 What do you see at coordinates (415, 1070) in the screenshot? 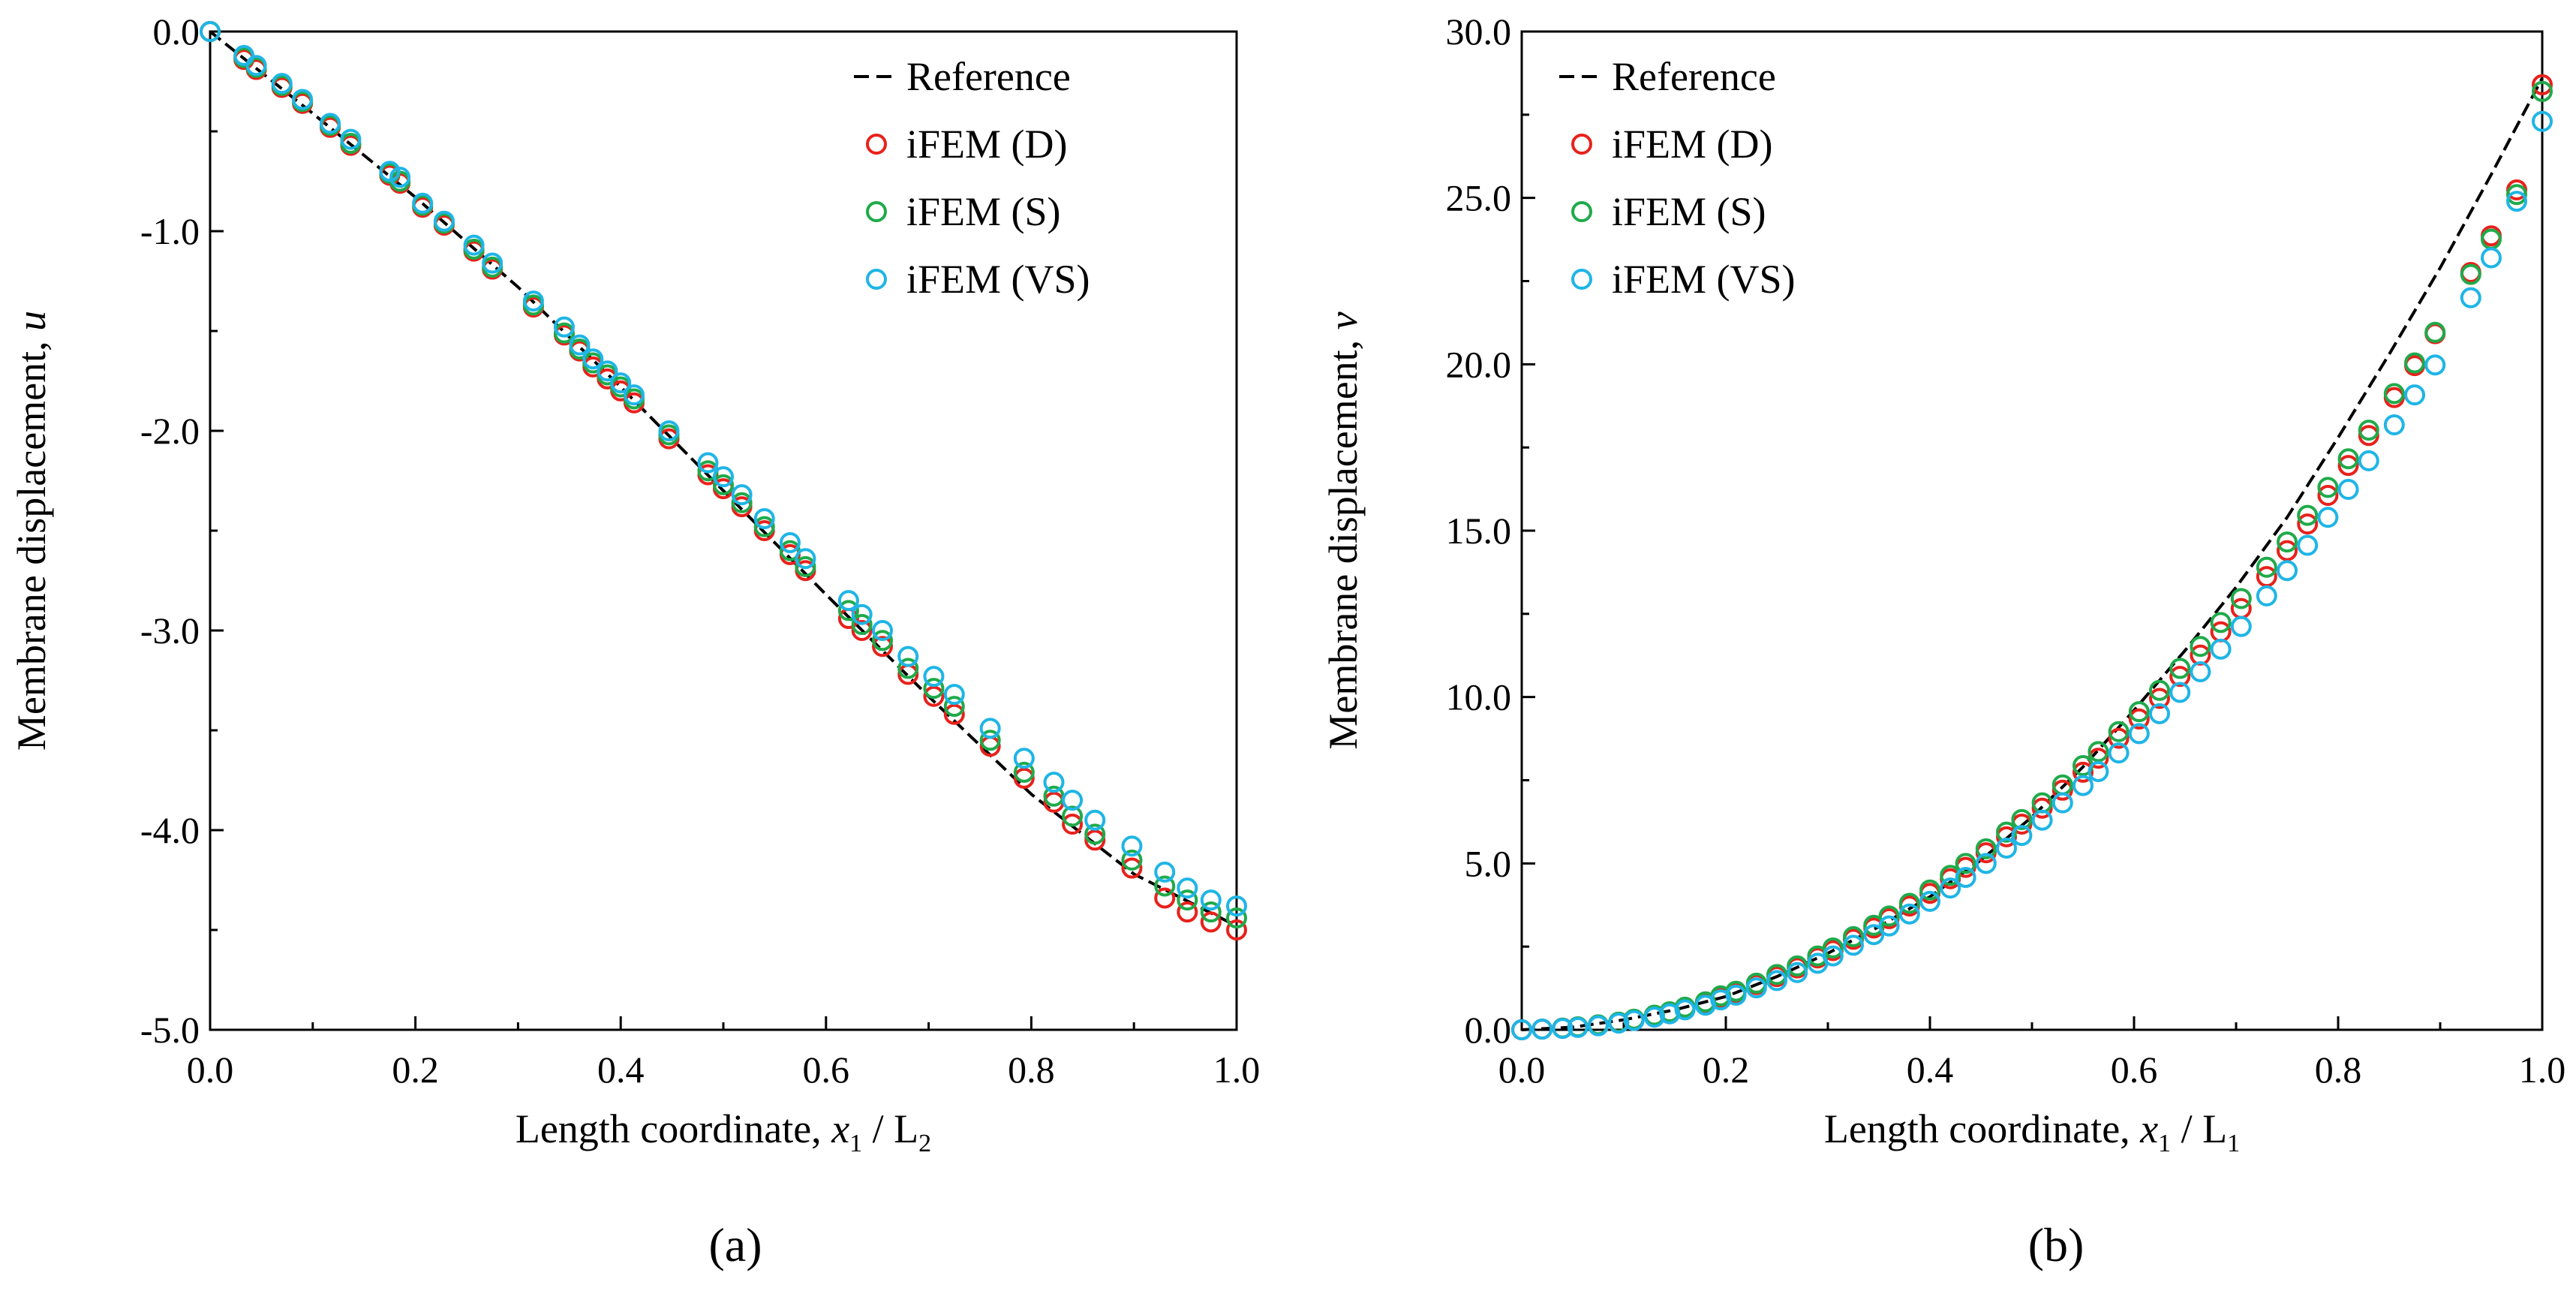
I see `x-tick-label: 0.2` at bounding box center [415, 1070].